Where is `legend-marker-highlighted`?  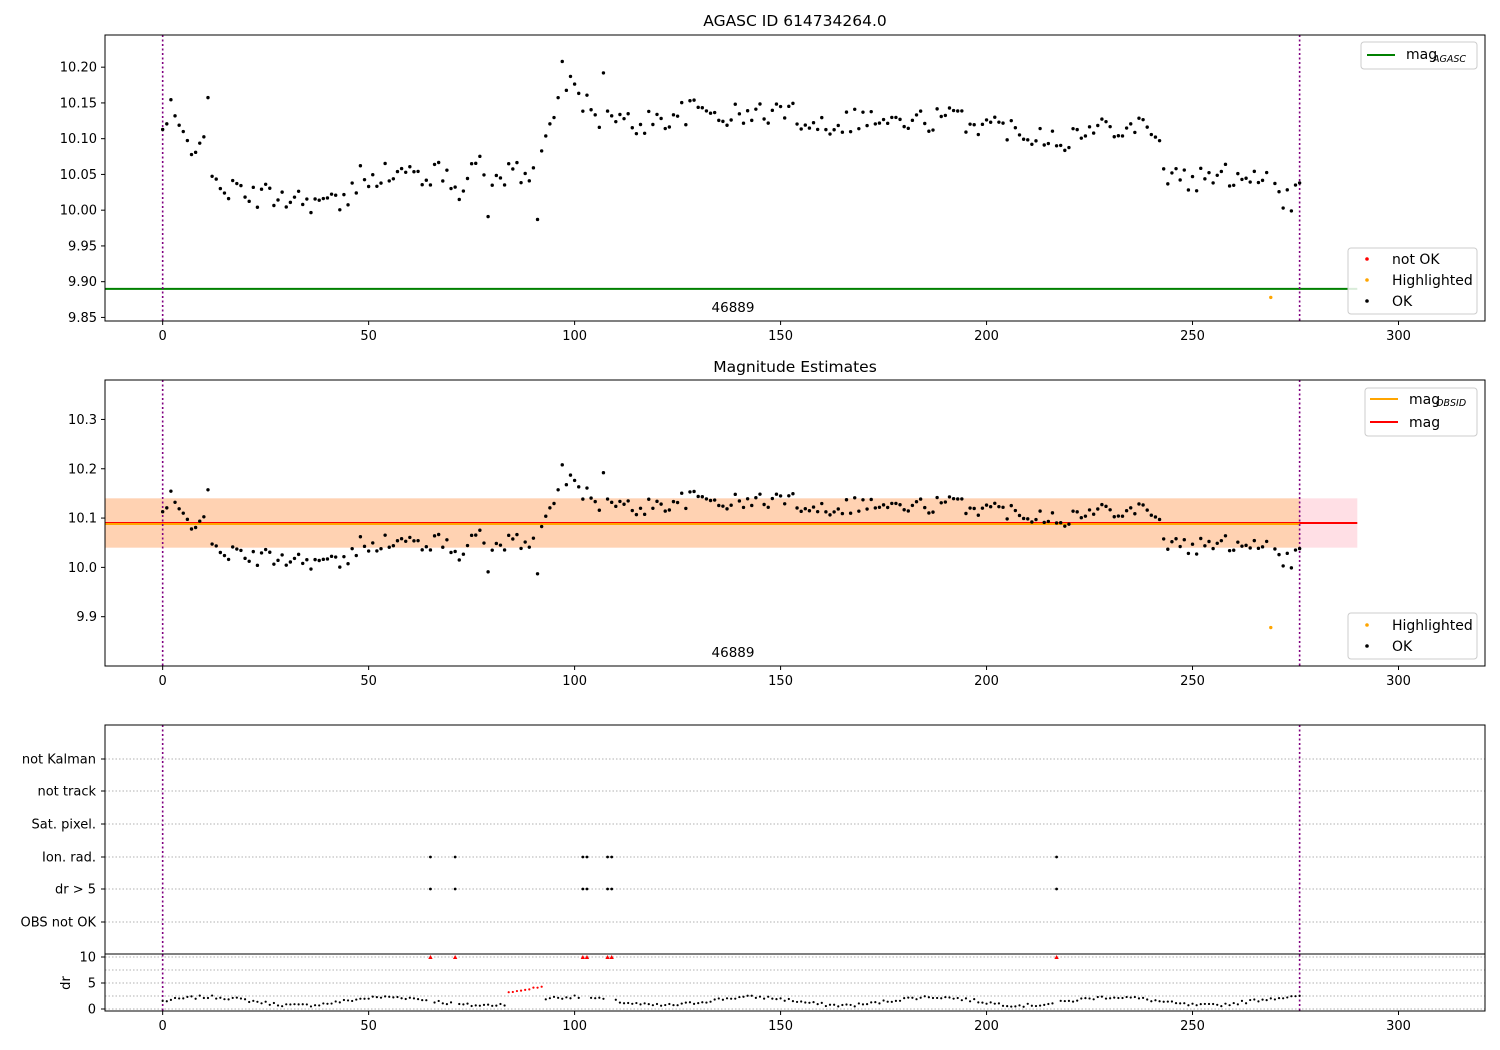
legend-marker-highlighted is located at coordinates (1367, 625).